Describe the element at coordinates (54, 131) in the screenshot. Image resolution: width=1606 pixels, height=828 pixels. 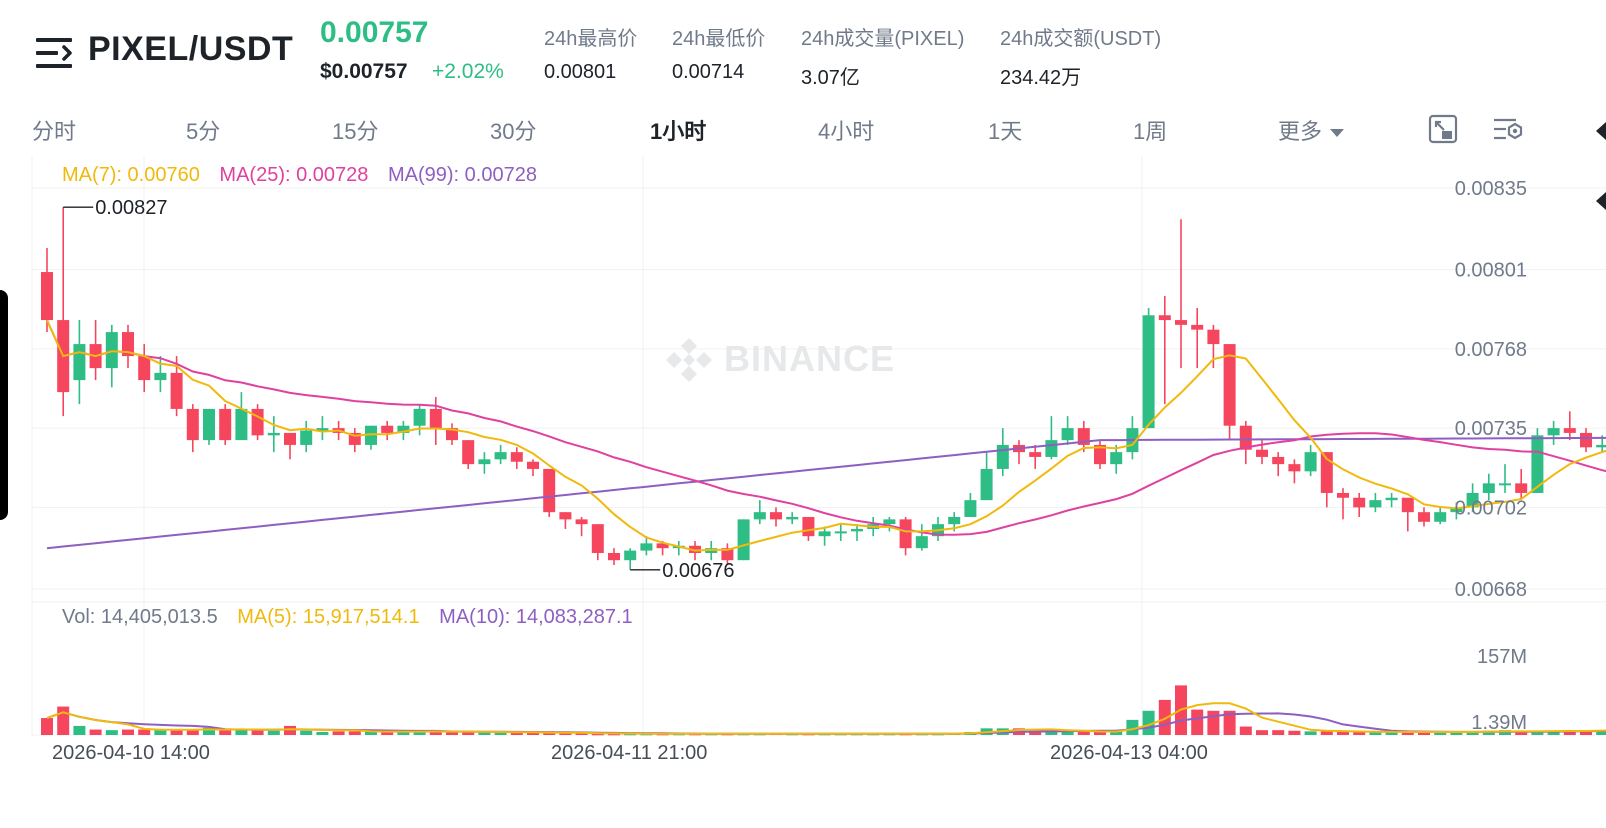
I see `tab-timeline: 分时` at that location.